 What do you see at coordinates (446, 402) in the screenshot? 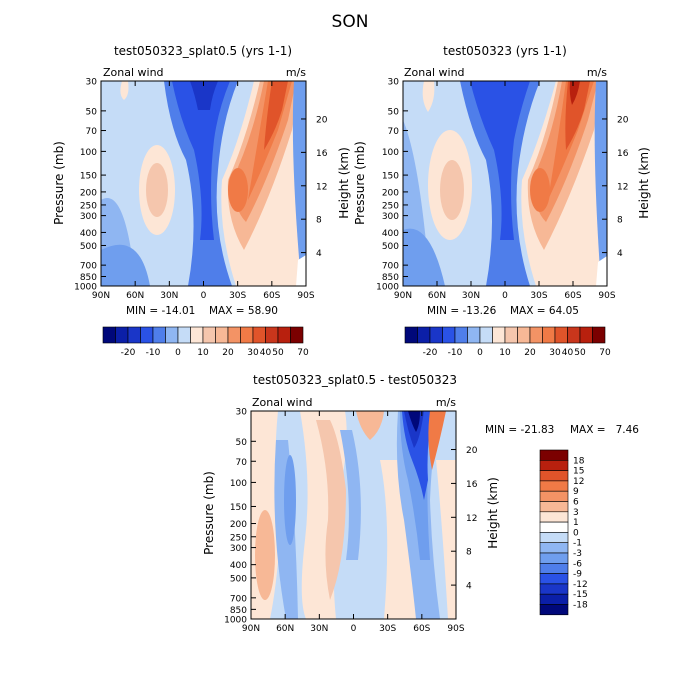
I see `panel-3-units: m/s` at bounding box center [446, 402].